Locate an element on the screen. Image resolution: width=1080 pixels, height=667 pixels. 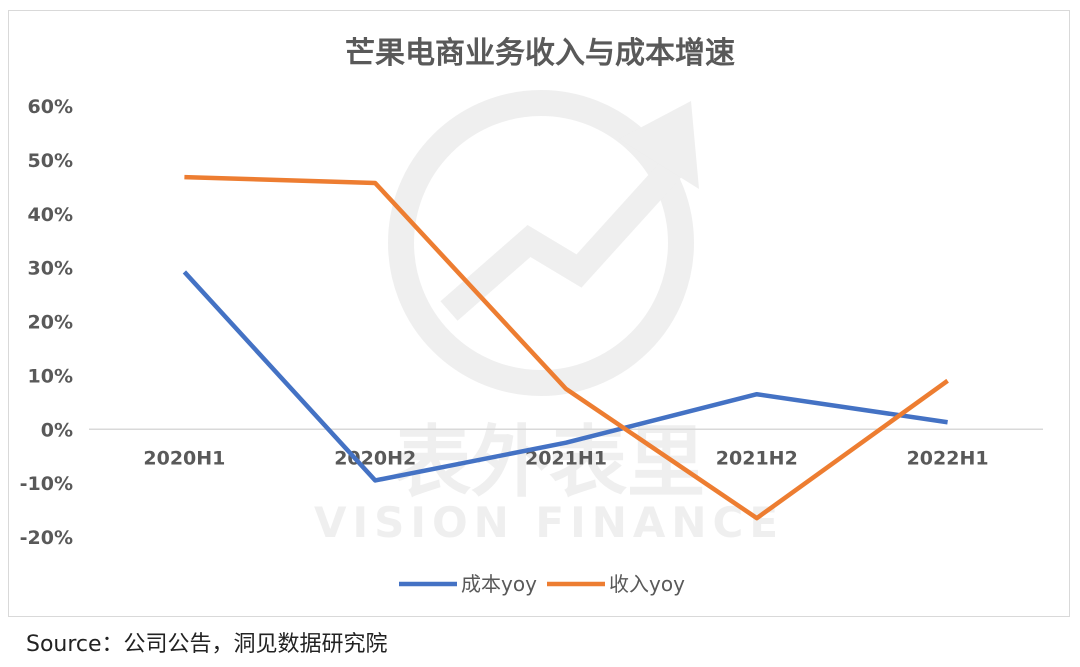
chart-title: 芒果电商业务收入与成本增速 is located at coordinates (540, 53).